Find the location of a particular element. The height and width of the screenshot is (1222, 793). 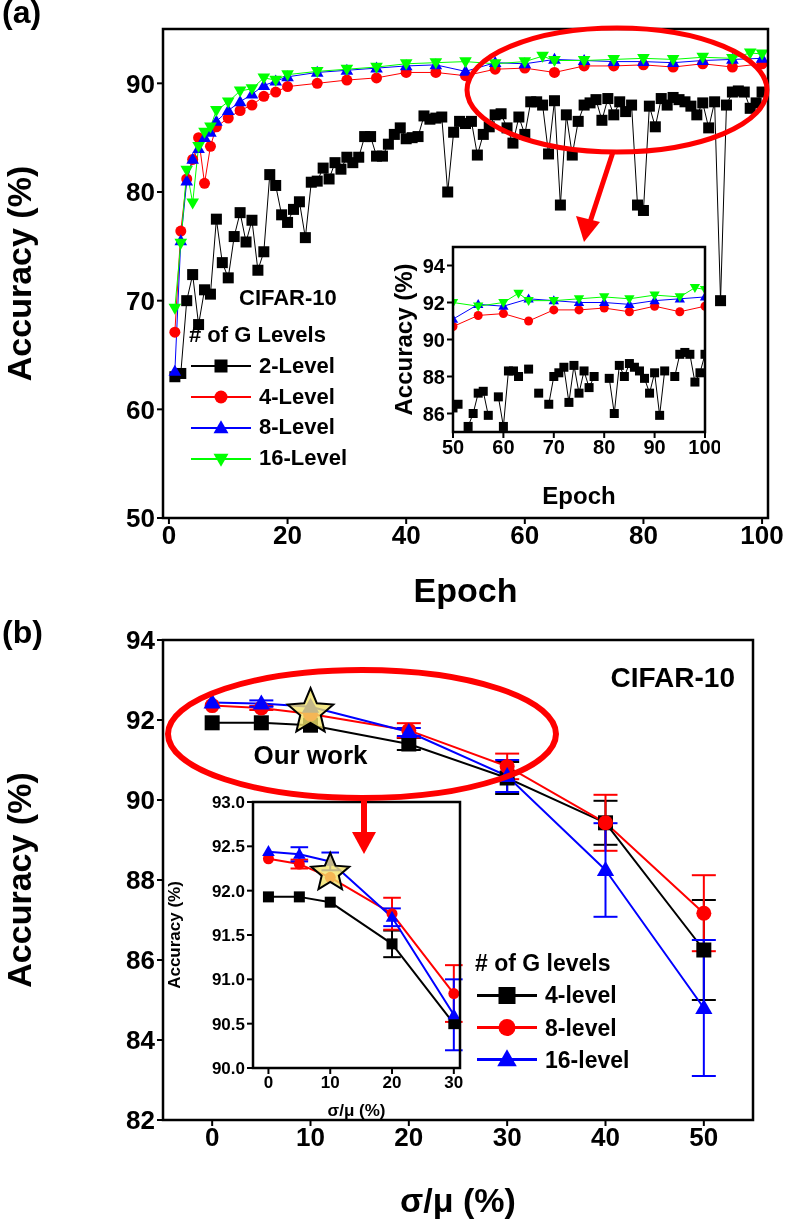

chart-title: (b) is located at coordinates (22, 632).